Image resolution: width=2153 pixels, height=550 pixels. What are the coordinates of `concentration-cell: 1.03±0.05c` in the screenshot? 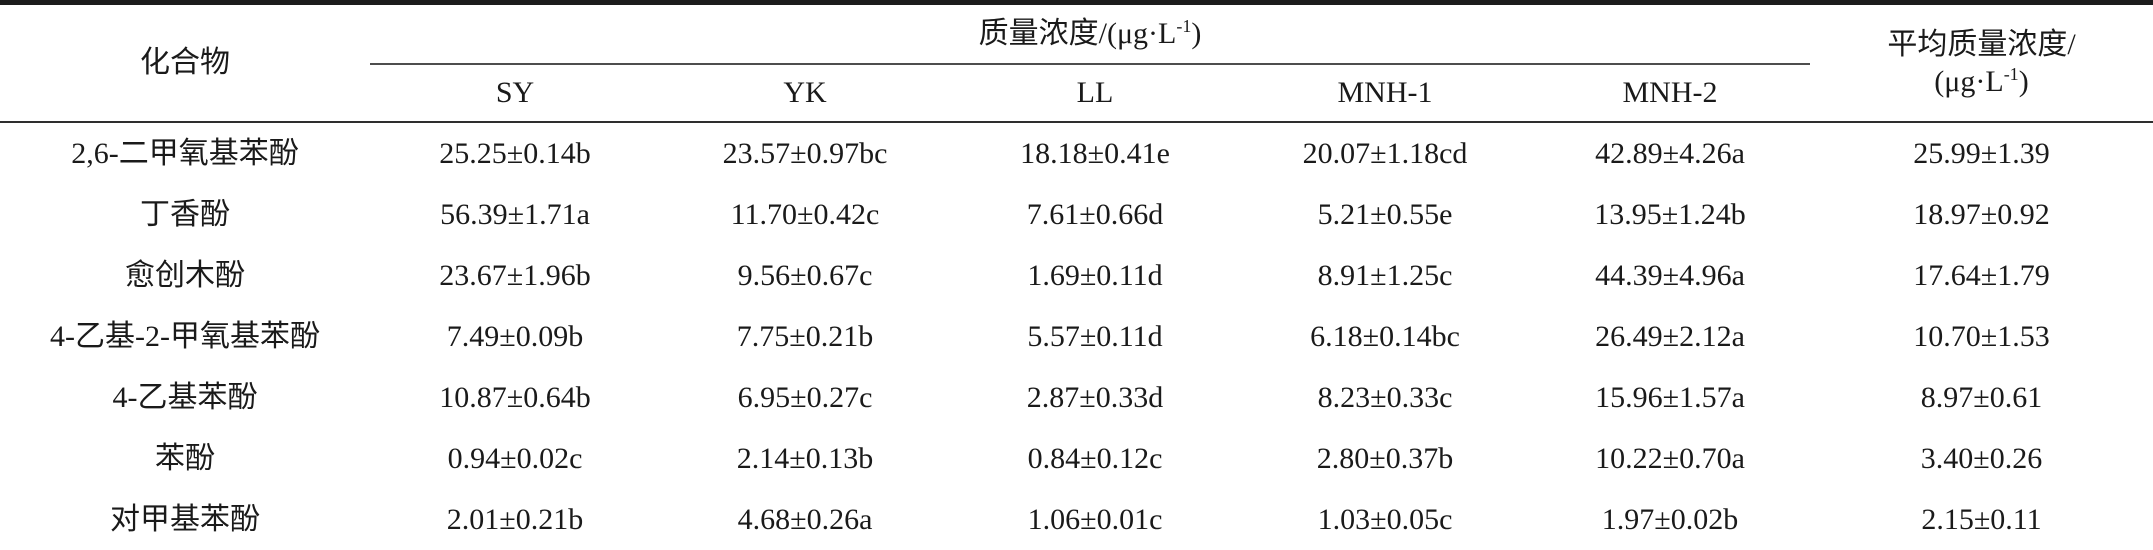 It's located at (1385, 519).